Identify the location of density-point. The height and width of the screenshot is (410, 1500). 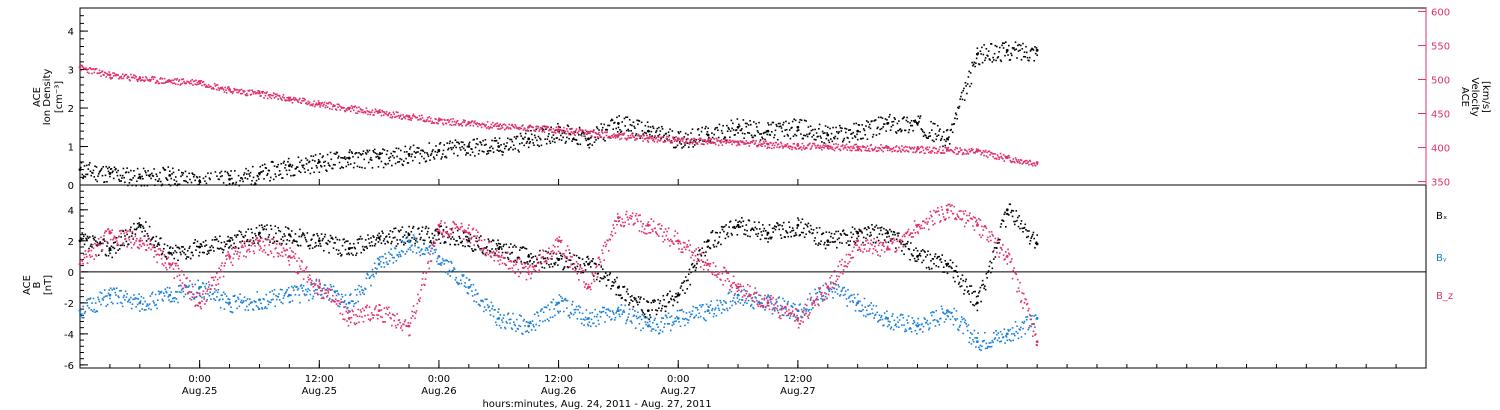
(200, 181).